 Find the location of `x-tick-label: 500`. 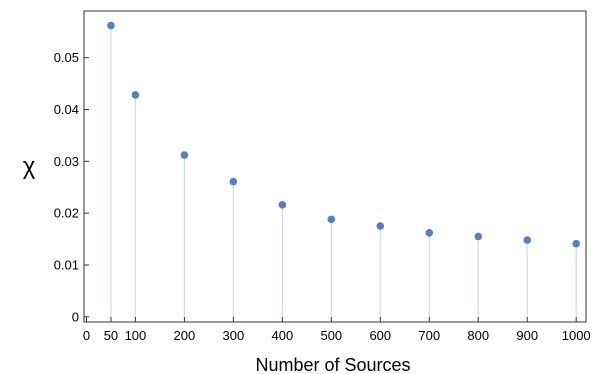

x-tick-label: 500 is located at coordinates (331, 335).